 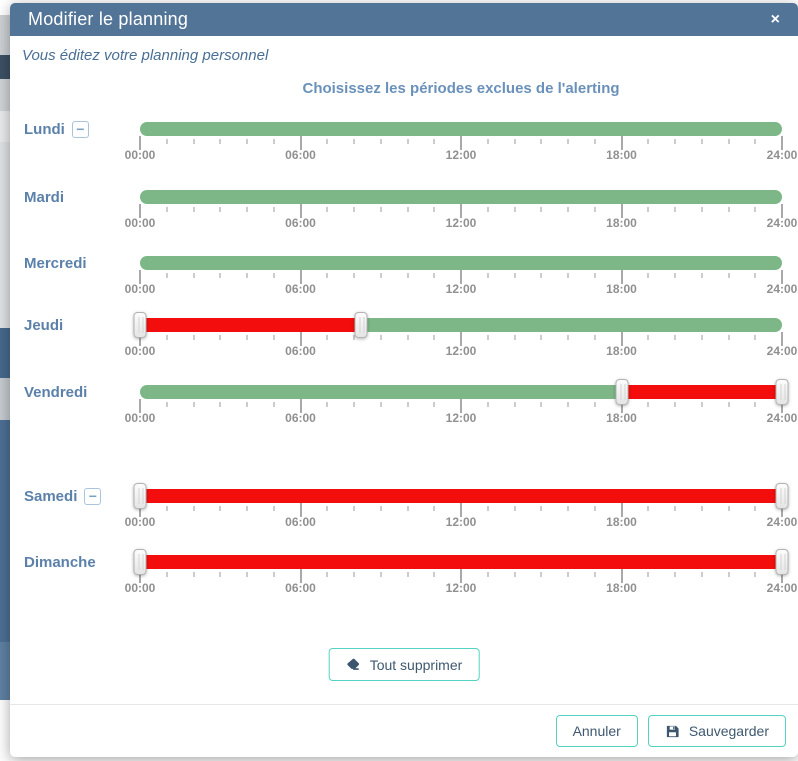 I want to click on tick-label: 00:00, so click(x=140, y=351).